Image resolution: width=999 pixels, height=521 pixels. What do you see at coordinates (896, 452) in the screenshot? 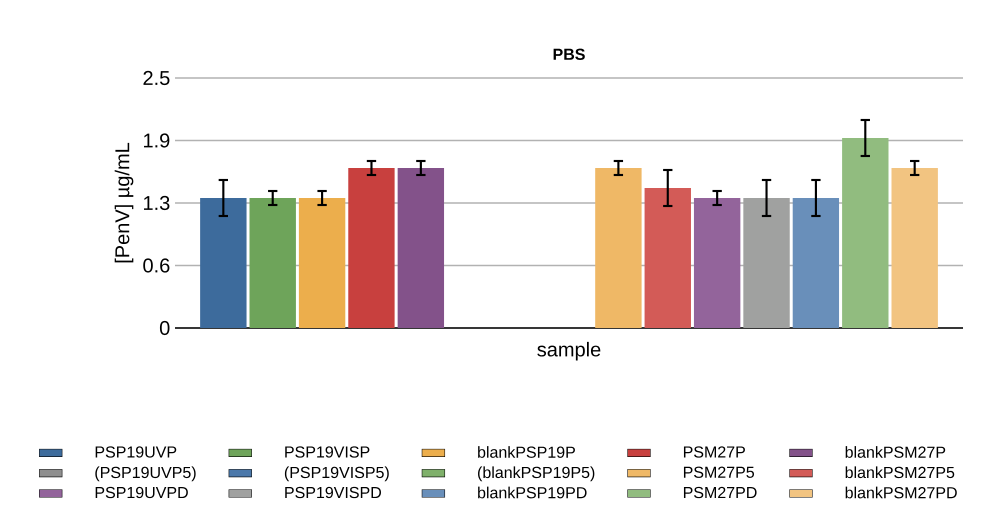
I see `legend-label: blankPSM27P` at bounding box center [896, 452].